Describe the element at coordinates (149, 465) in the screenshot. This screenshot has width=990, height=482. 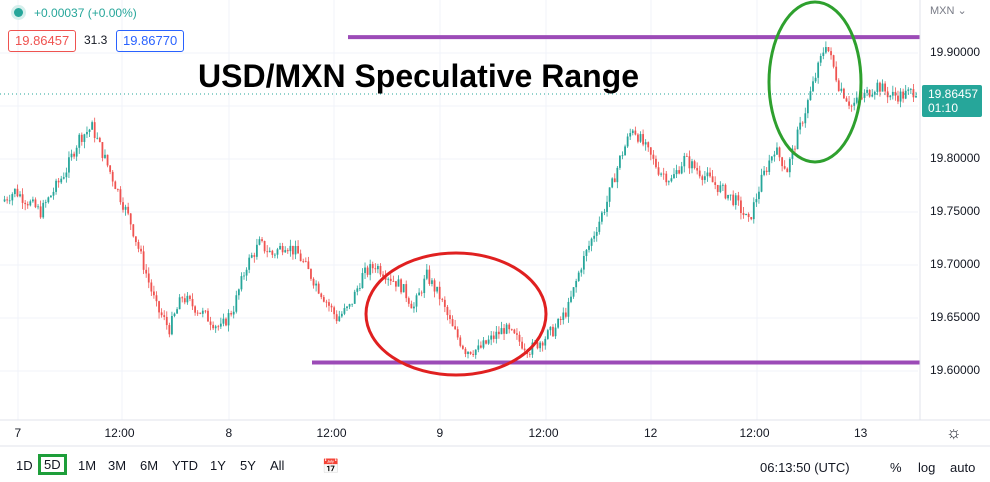
I see `timeframe-button-6m: 6M` at that location.